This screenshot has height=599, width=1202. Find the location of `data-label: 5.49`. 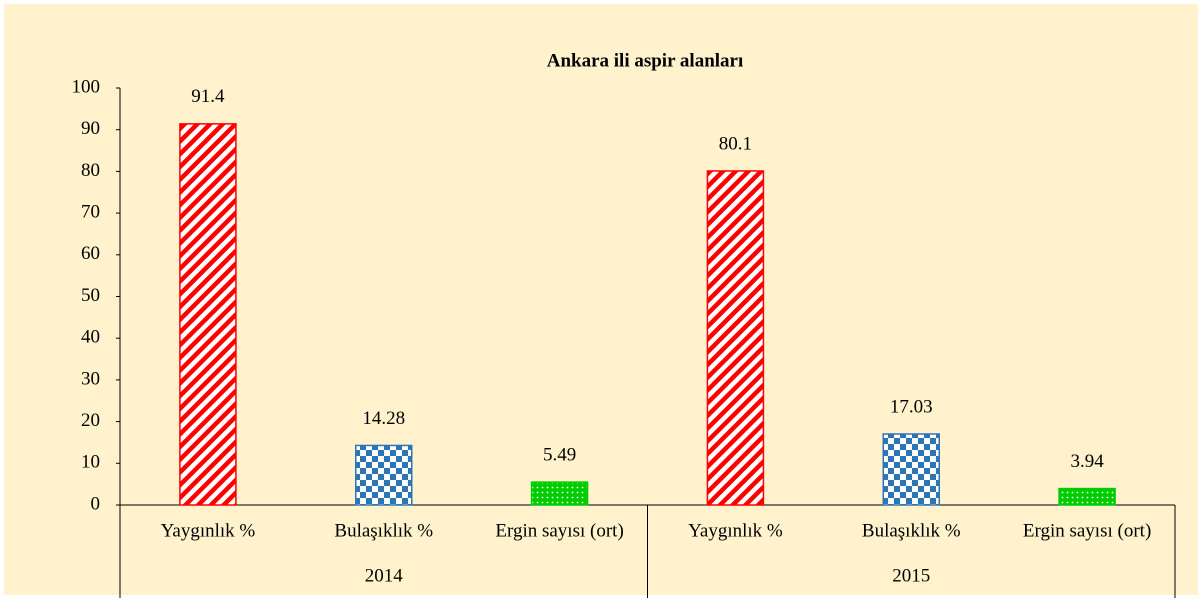

data-label: 5.49 is located at coordinates (559, 454).